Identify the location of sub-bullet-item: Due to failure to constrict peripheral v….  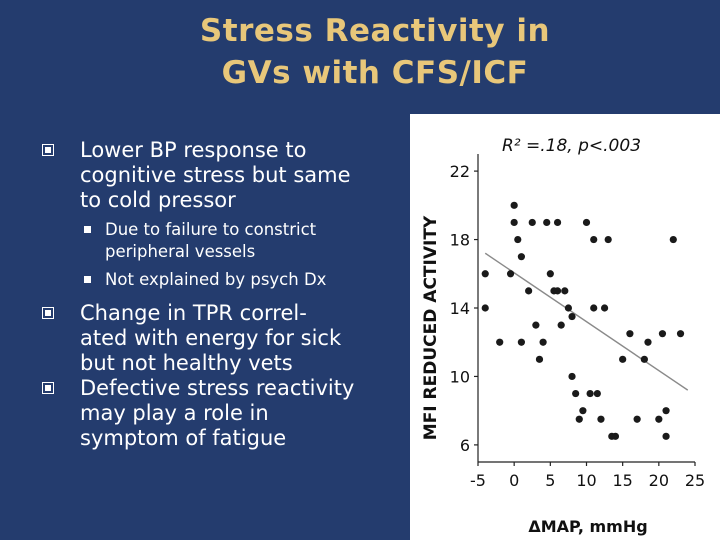
(219, 241).